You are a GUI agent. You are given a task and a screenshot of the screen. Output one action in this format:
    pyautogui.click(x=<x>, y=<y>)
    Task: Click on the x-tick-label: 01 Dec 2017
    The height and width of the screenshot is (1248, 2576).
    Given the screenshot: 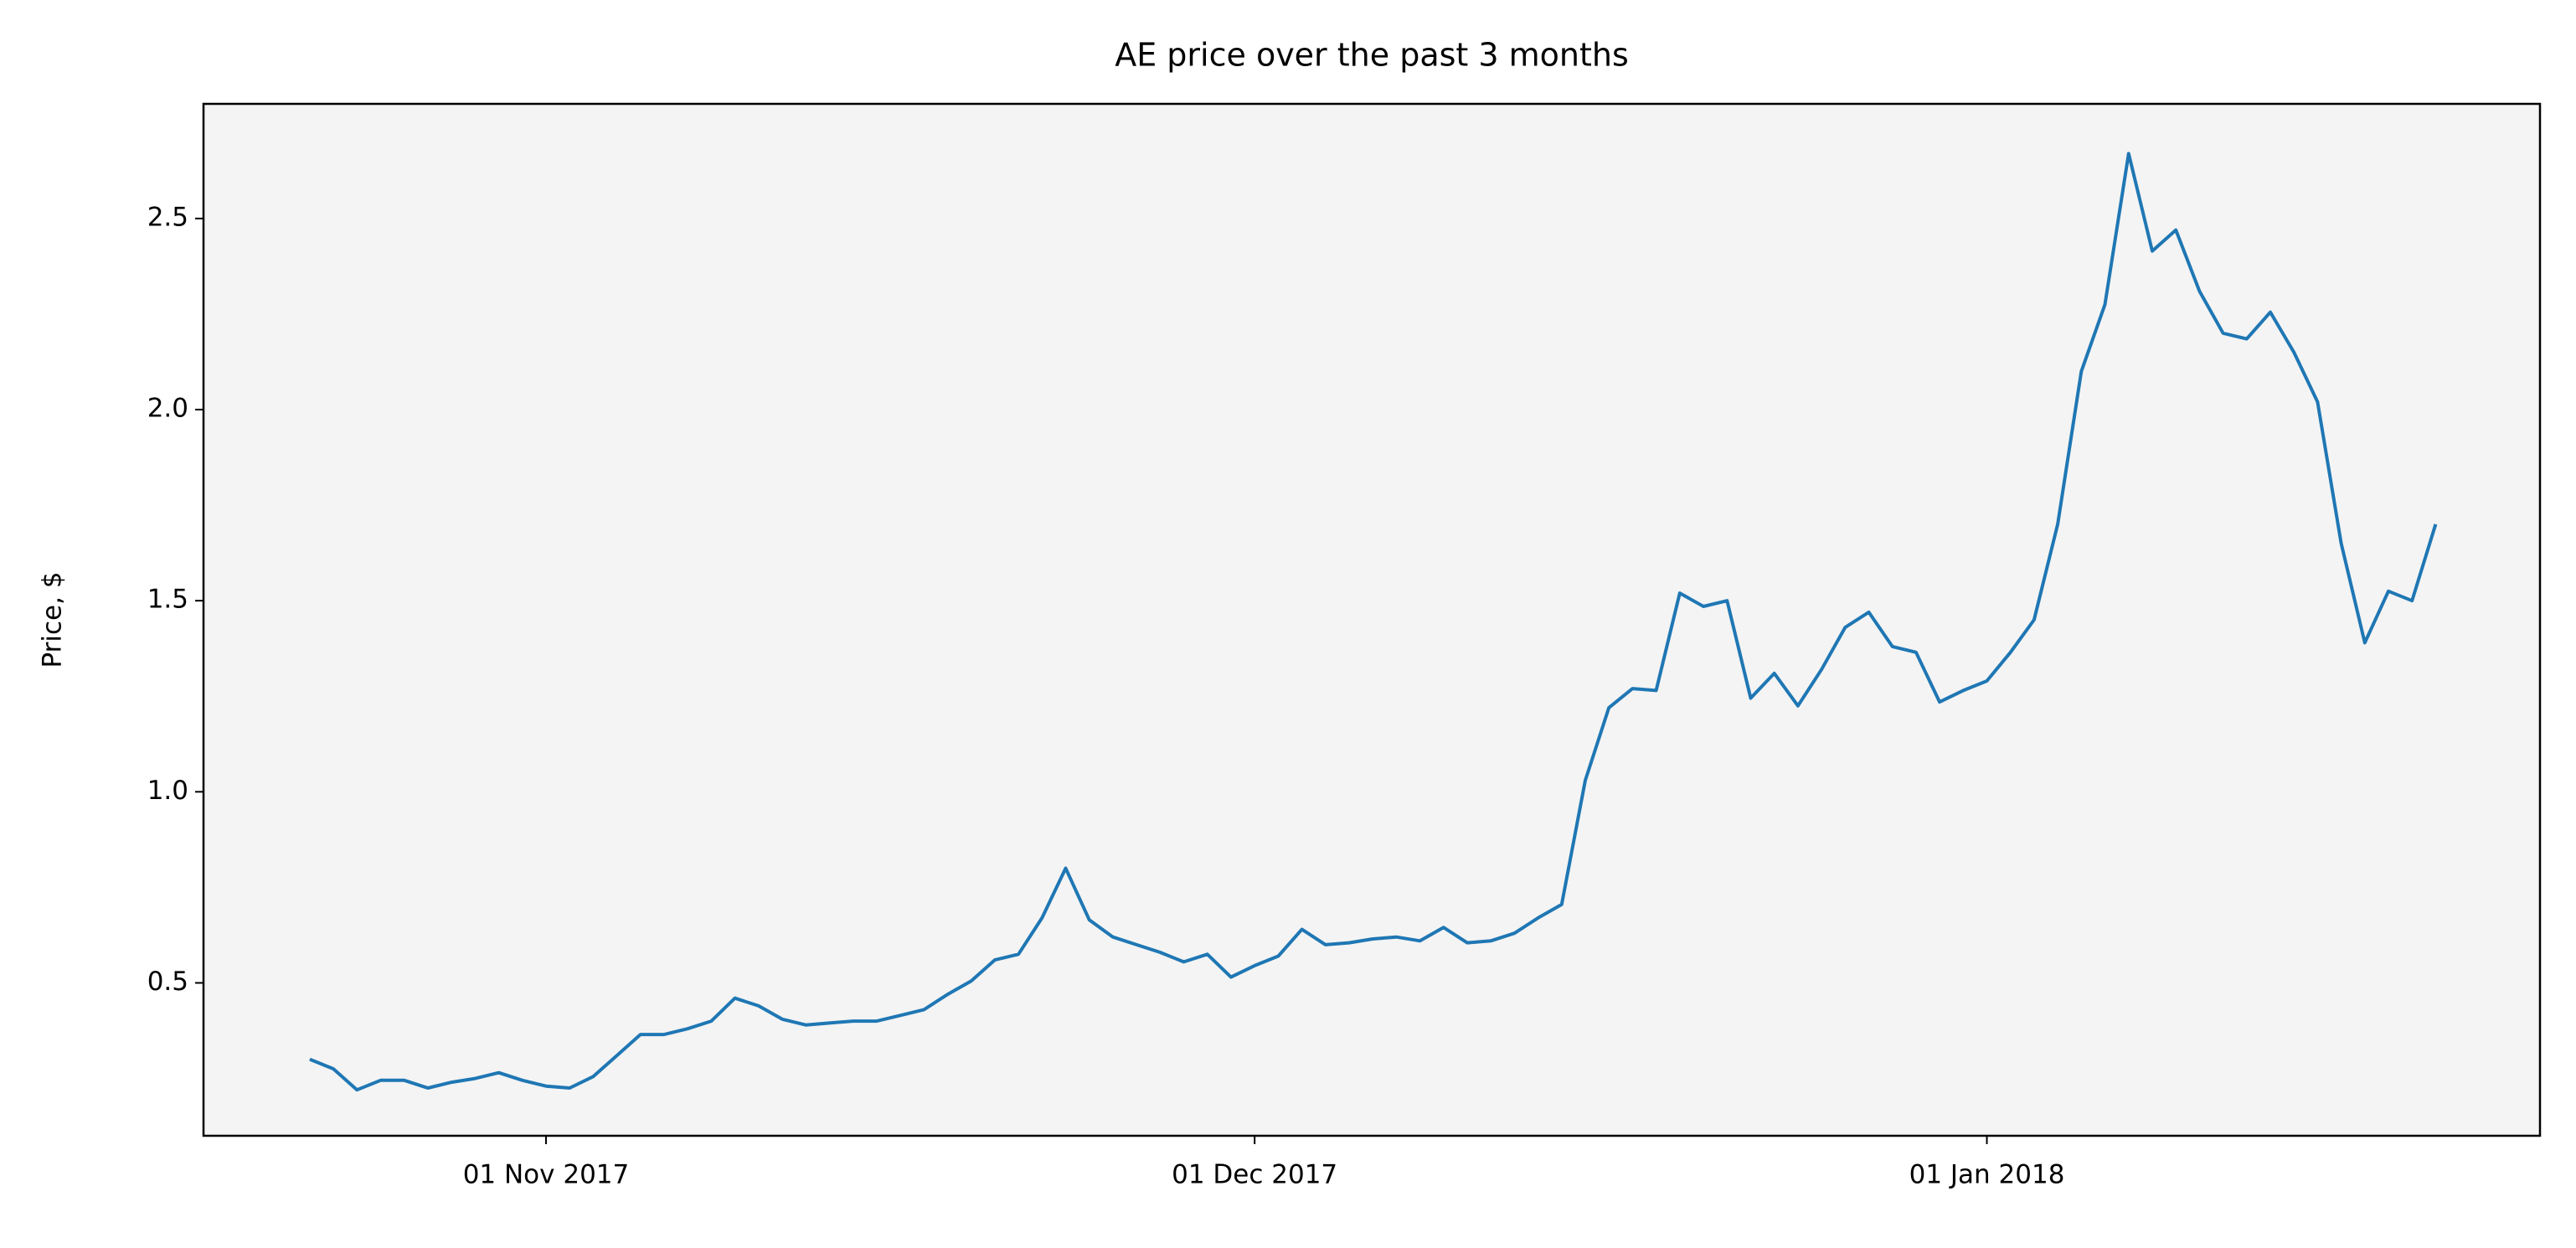 What is the action you would take?
    pyautogui.click(x=1254, y=1175)
    